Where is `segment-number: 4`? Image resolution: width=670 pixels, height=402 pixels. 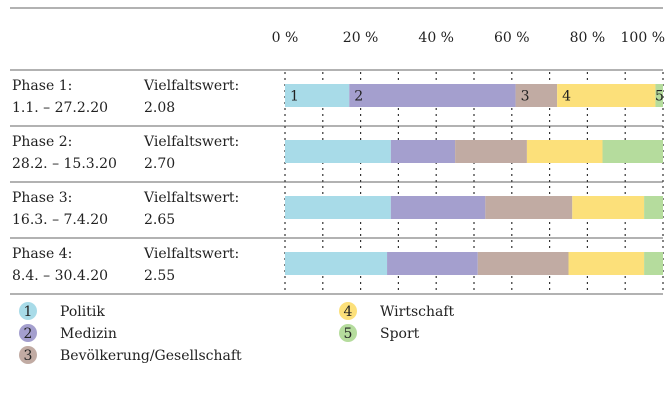
segment-number: 4 is located at coordinates (566, 97).